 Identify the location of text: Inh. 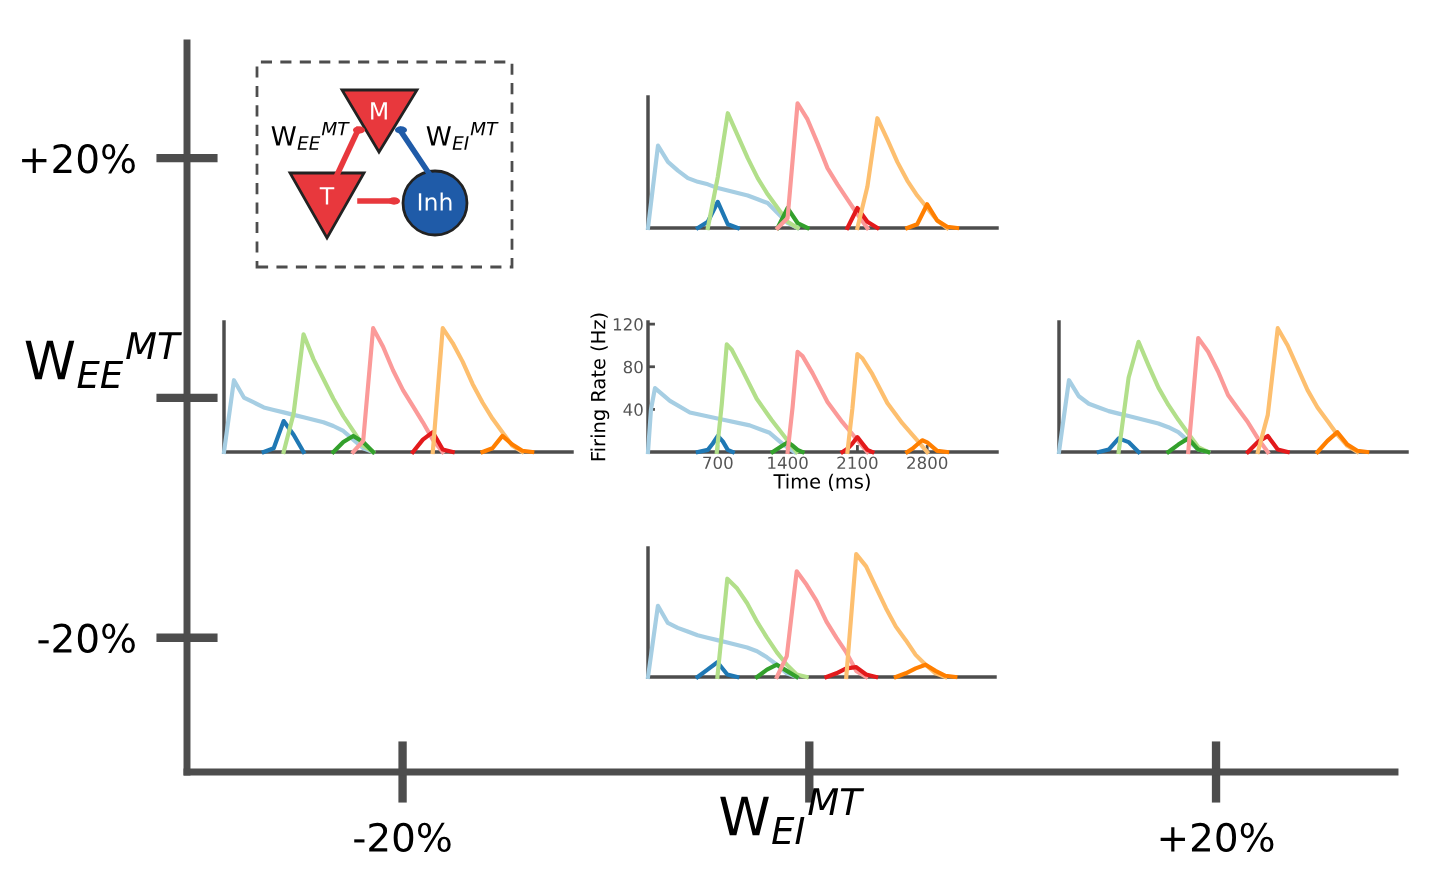
(435, 201).